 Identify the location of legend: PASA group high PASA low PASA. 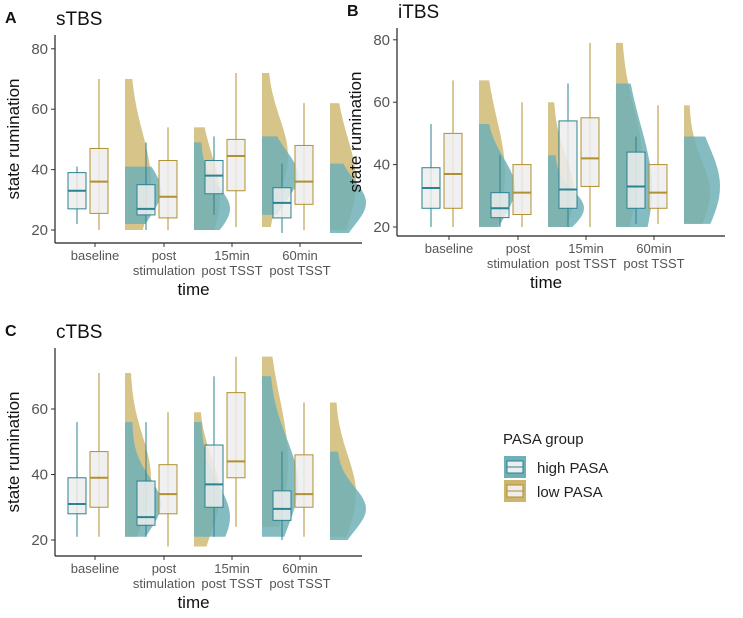
(555, 466).